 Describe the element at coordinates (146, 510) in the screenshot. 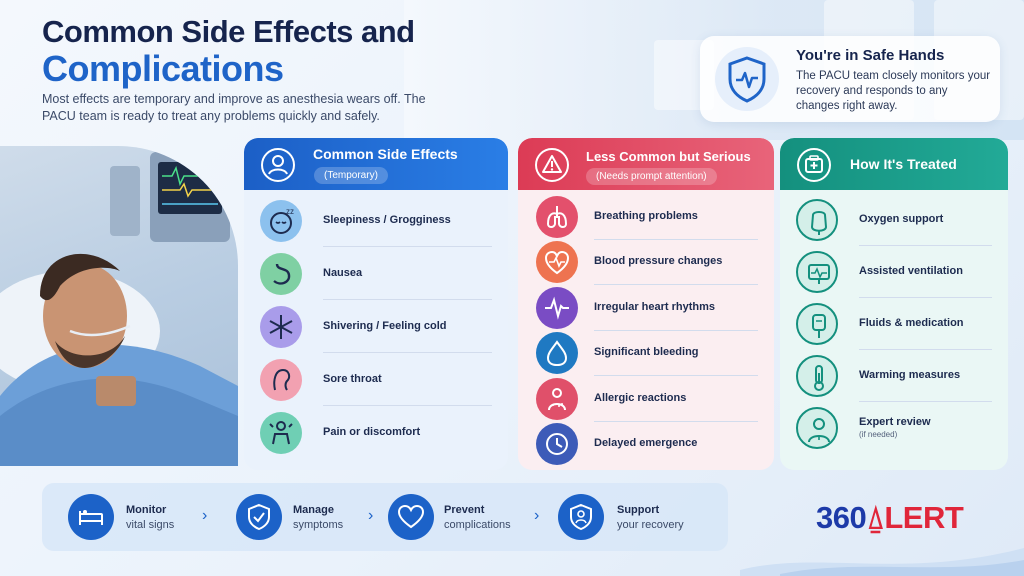

I see `step-title: Monitor` at that location.